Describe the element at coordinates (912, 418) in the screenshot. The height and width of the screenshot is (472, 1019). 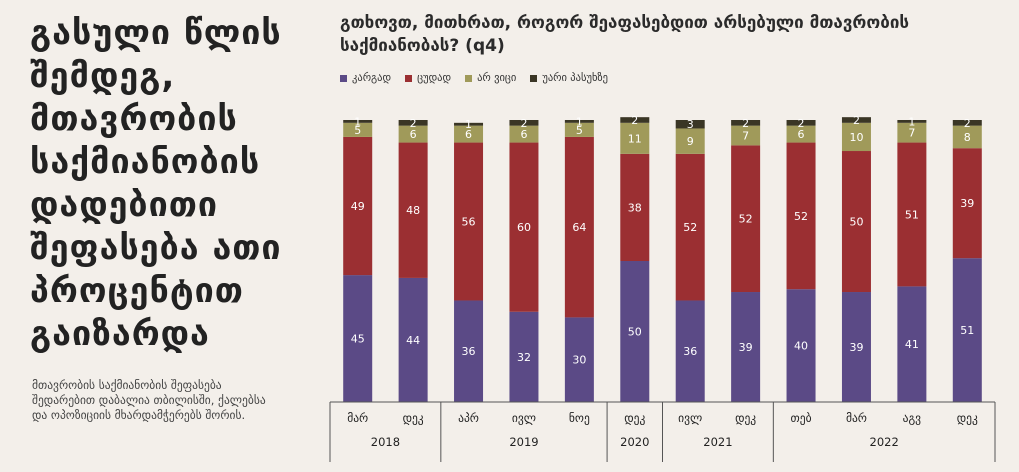
I see `x-tick-label: აგვ` at that location.